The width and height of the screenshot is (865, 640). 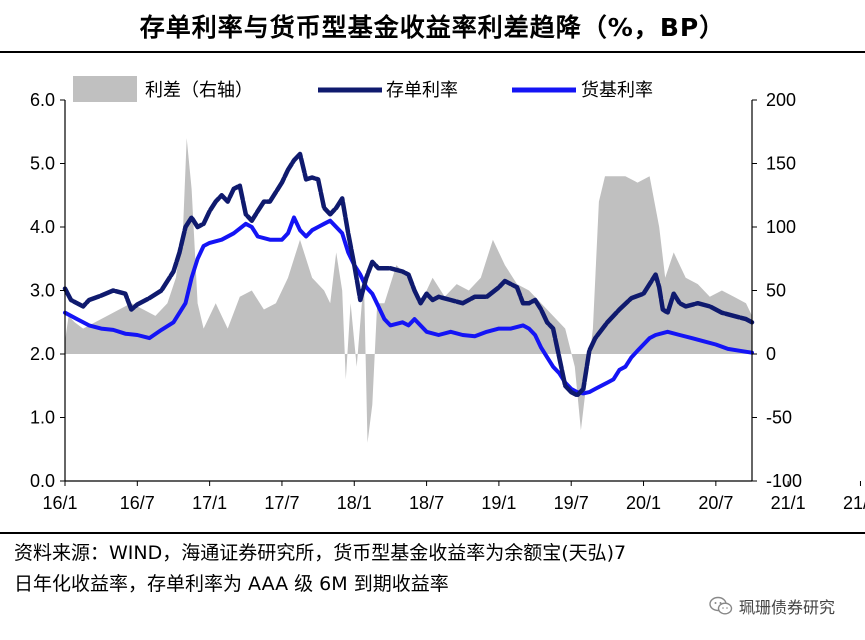 What do you see at coordinates (42, 100) in the screenshot?
I see `left-tick-label: 6.0` at bounding box center [42, 100].